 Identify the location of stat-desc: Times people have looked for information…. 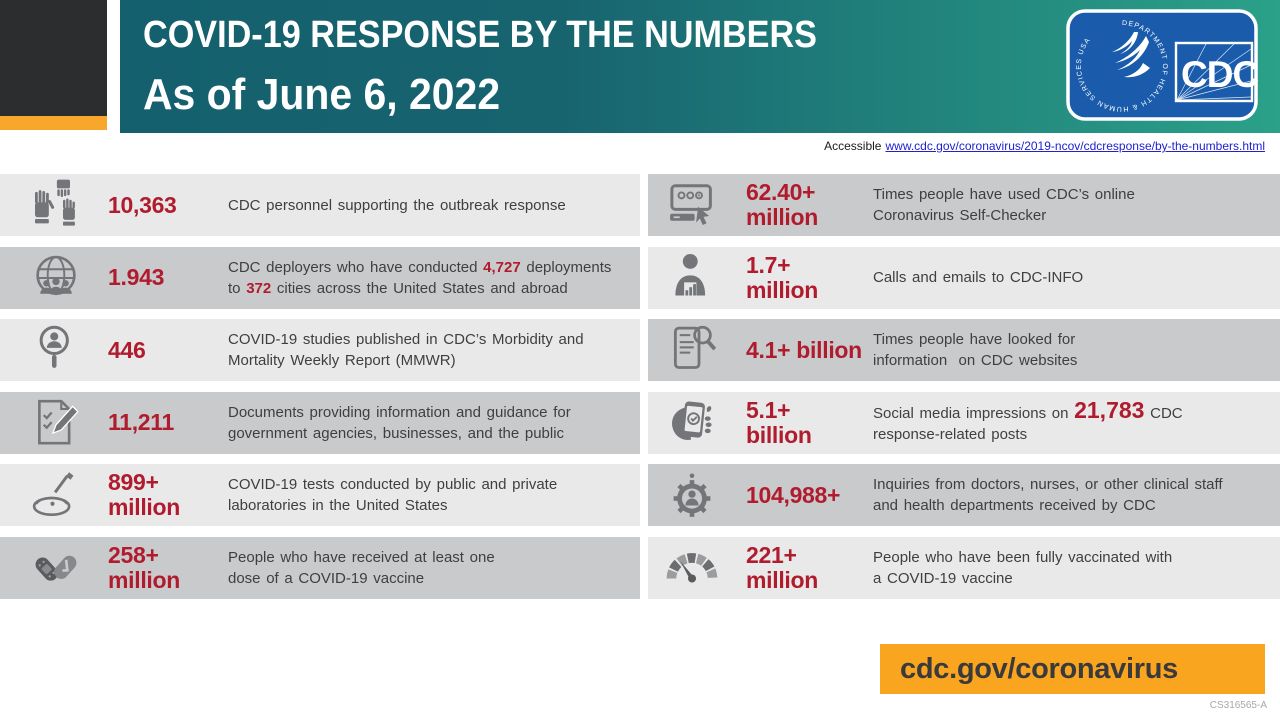
(975, 350).